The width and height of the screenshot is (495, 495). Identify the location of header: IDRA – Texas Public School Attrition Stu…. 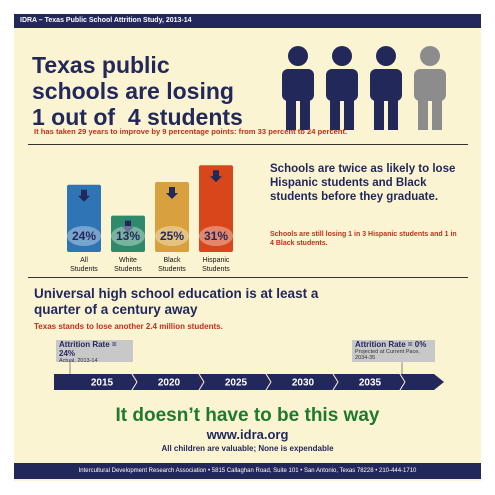
(247, 21).